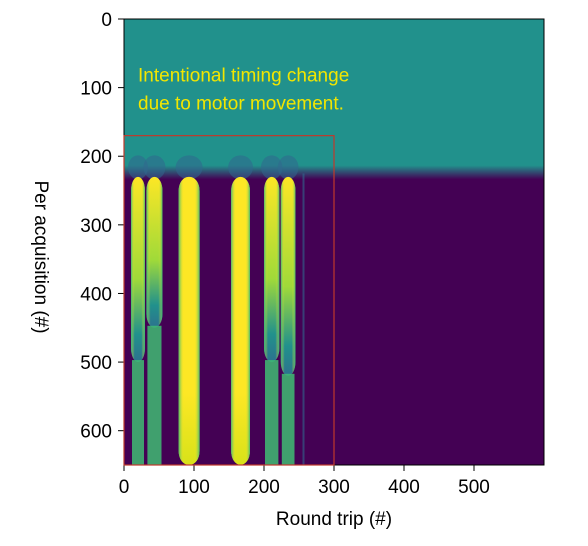 This screenshot has width=588, height=546. I want to click on band-4-mound, so click(240, 167).